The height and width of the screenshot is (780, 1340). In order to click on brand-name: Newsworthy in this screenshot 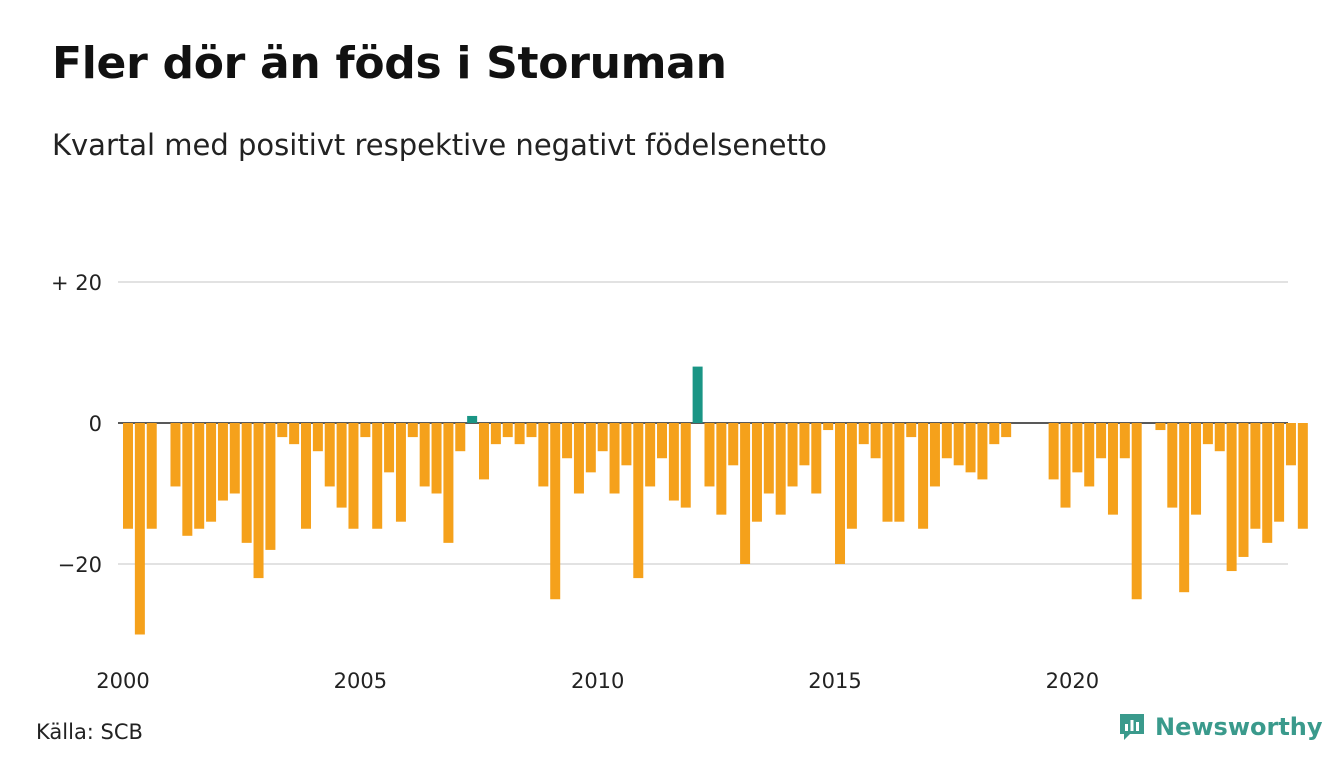, I will do `click(1239, 727)`.